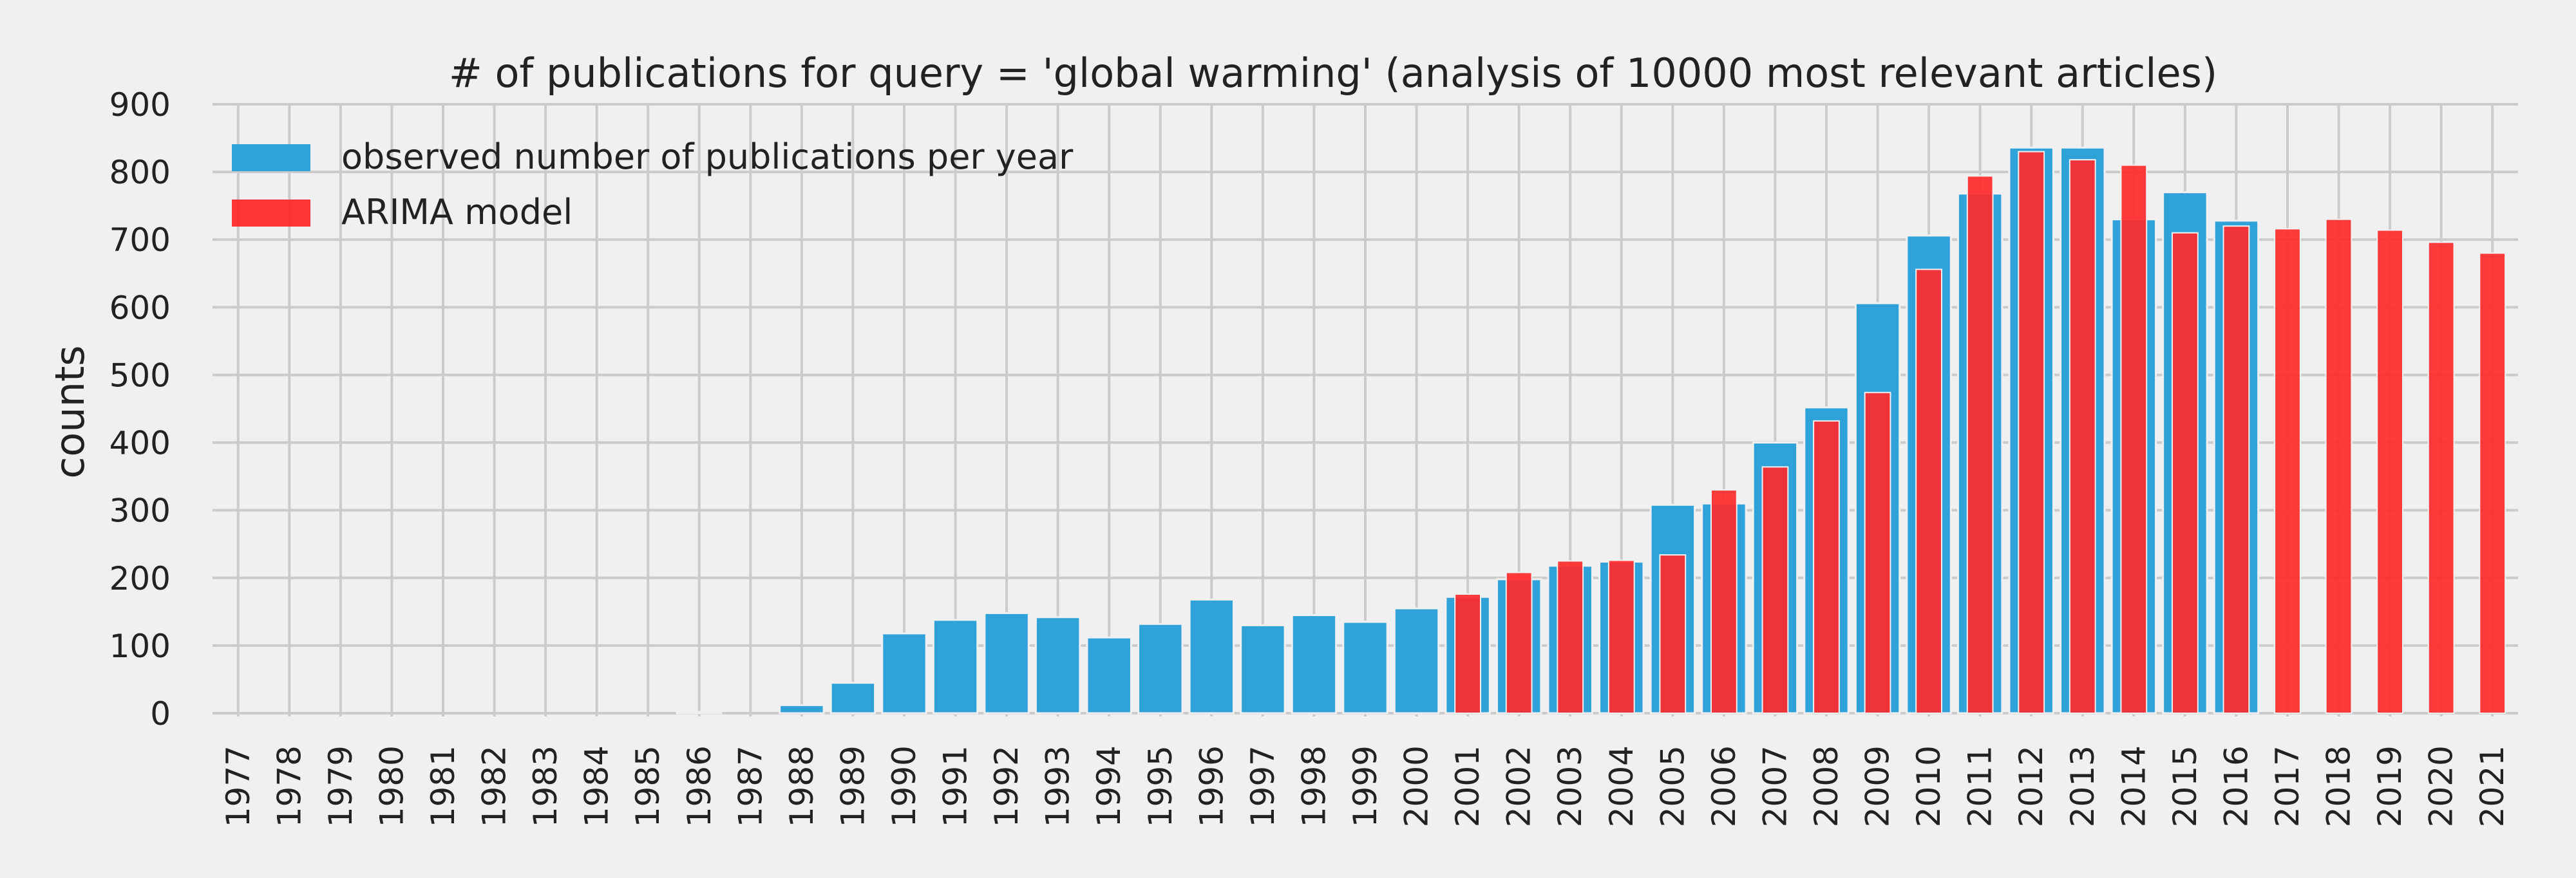 This screenshot has width=2576, height=878. What do you see at coordinates (2082, 786) in the screenshot?
I see `x-tick-label: 2013` at bounding box center [2082, 786].